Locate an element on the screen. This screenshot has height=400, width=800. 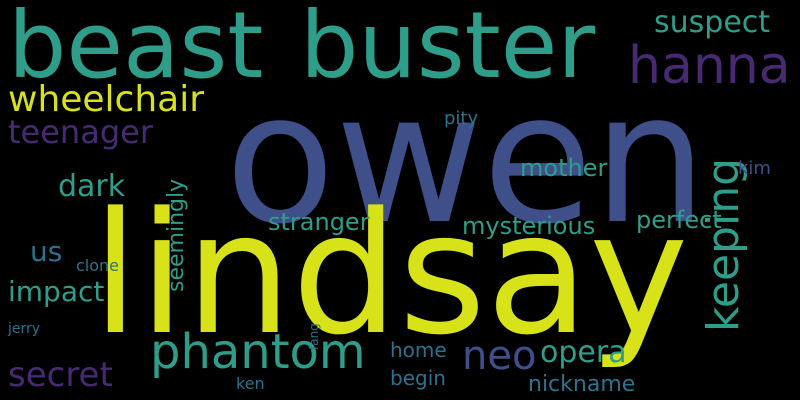
word-hanna: hanna is located at coordinates (709, 66).